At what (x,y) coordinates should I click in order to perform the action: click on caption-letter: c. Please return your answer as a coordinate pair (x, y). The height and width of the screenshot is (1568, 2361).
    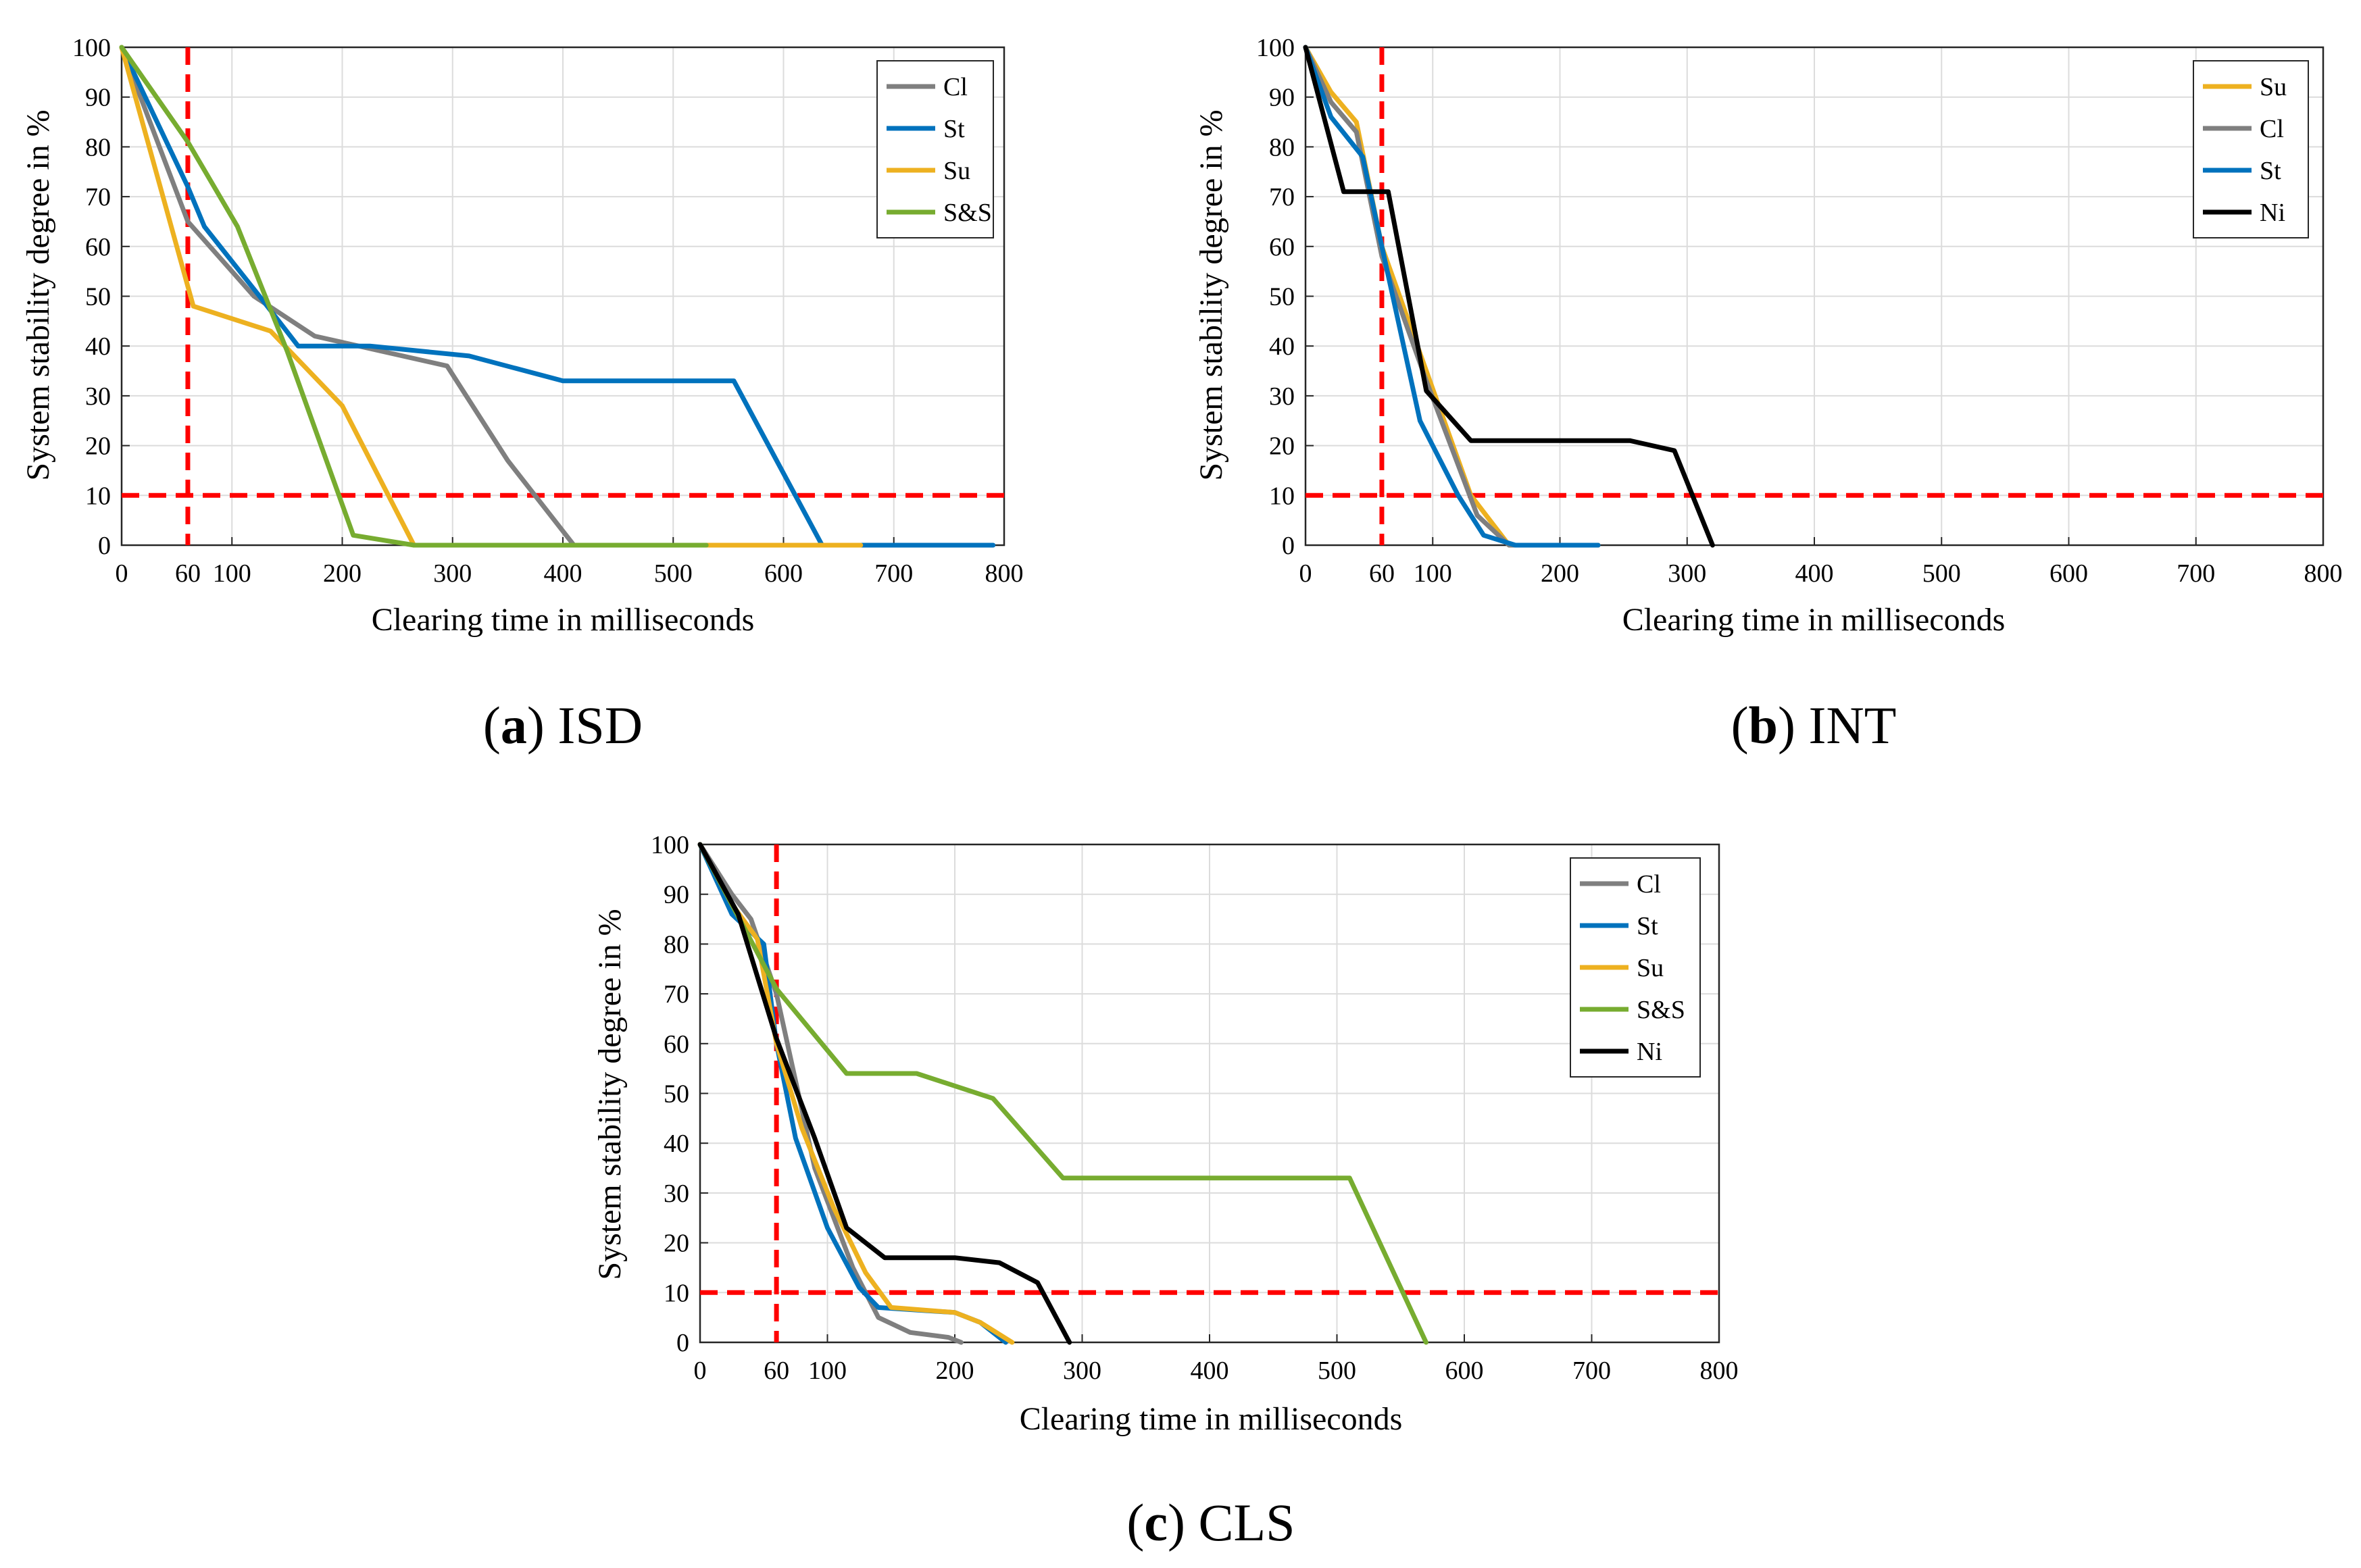
    Looking at the image, I should click on (1156, 1522).